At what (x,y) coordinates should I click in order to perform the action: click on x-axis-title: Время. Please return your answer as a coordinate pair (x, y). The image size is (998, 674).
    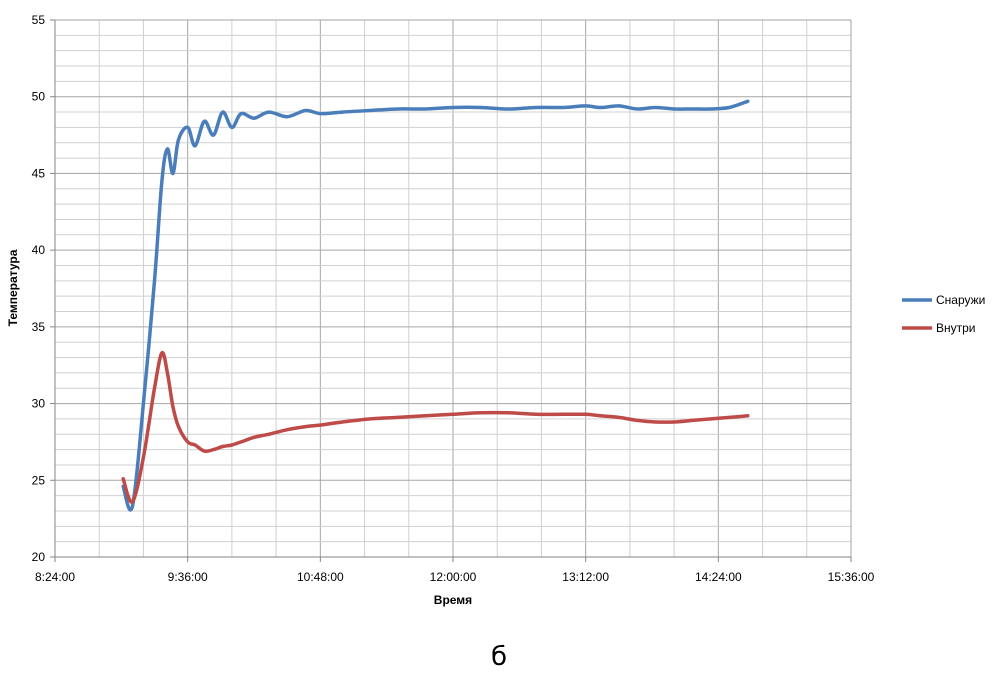
    Looking at the image, I should click on (453, 600).